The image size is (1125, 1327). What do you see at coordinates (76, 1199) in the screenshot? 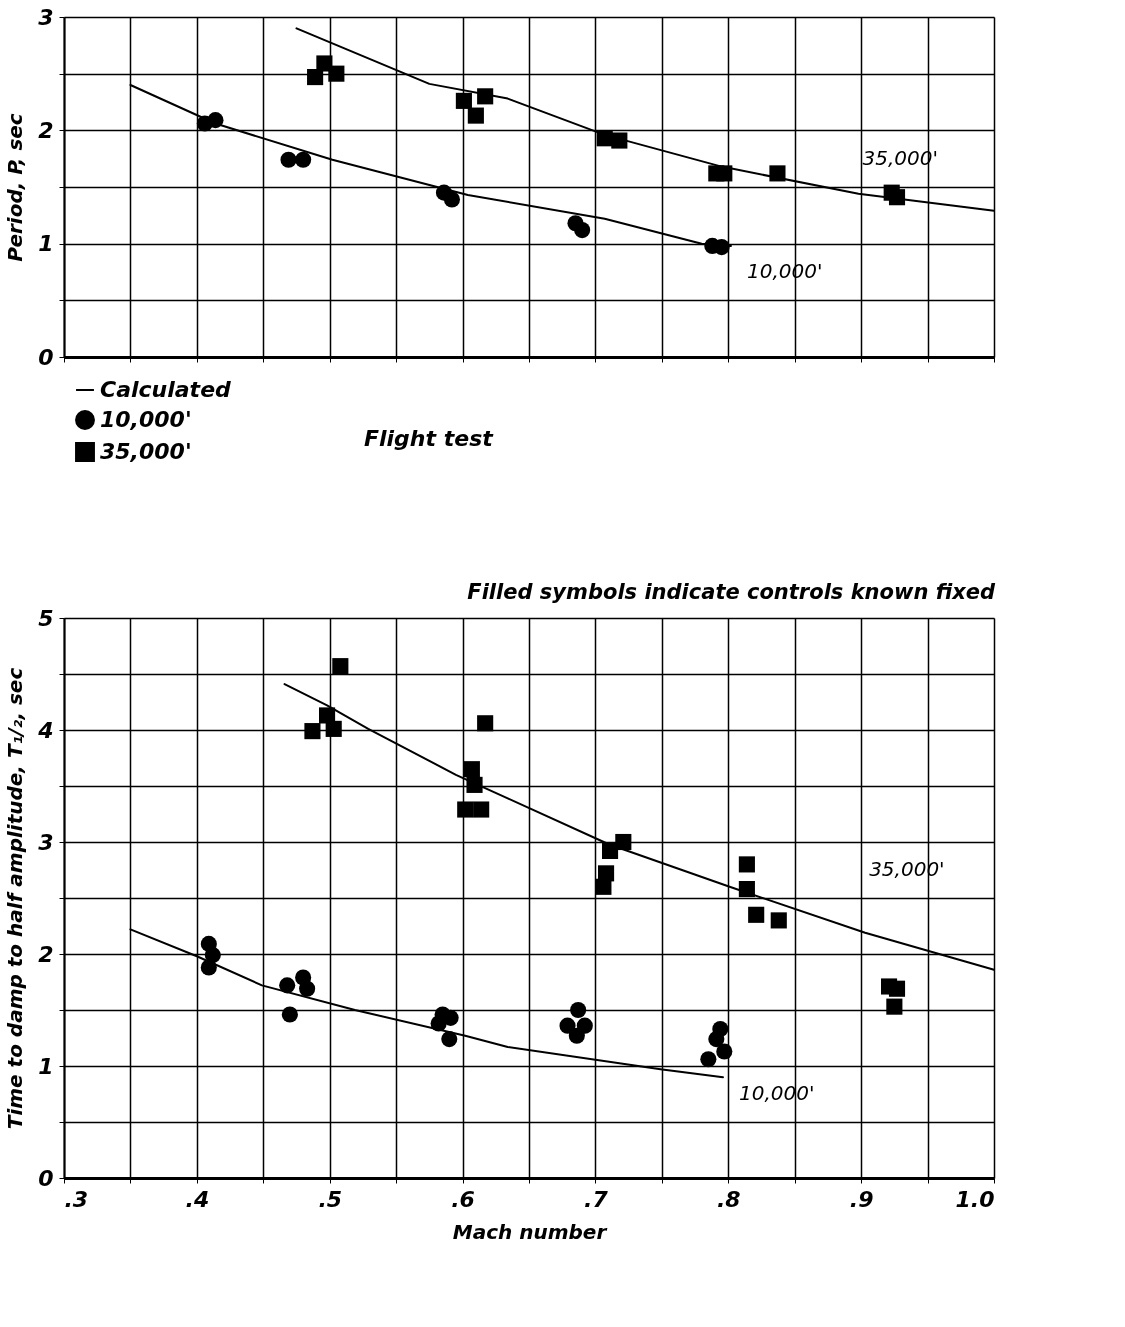
I see `x-tick-label: .3` at bounding box center [76, 1199].